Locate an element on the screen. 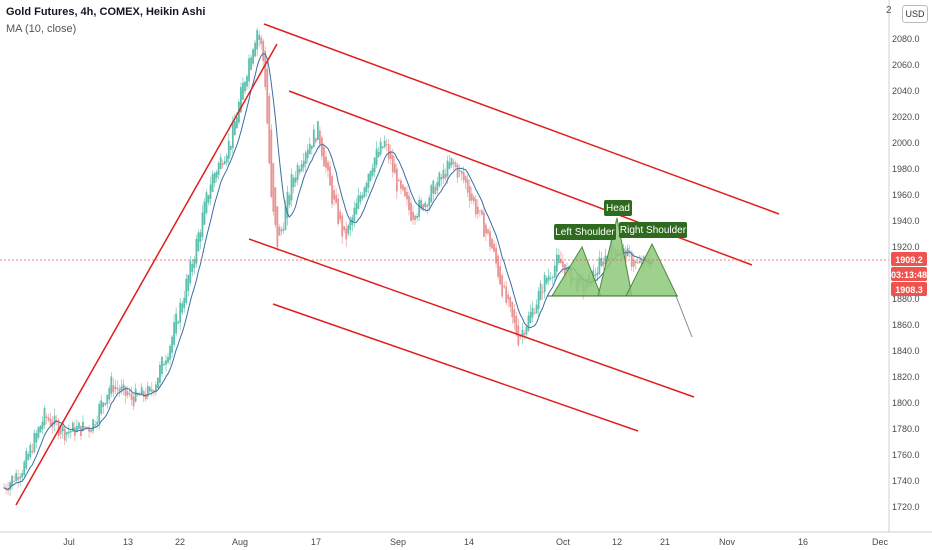 This screenshot has height=550, width=932. x-tick-label: 14 is located at coordinates (469, 542).